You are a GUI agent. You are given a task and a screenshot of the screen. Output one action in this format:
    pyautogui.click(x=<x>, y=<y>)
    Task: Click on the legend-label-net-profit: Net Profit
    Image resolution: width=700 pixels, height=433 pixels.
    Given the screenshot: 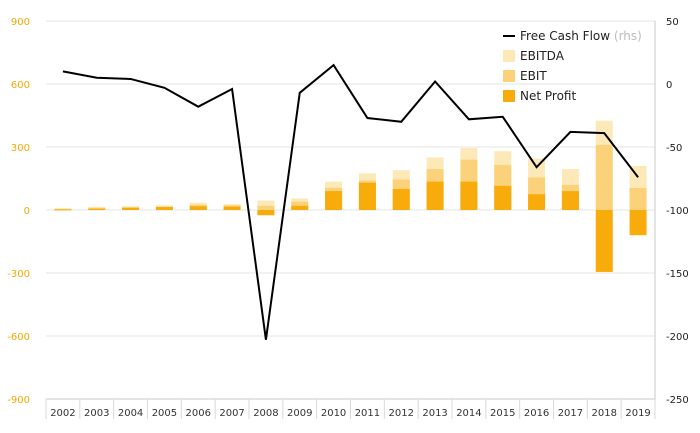 What is the action you would take?
    pyautogui.click(x=548, y=96)
    